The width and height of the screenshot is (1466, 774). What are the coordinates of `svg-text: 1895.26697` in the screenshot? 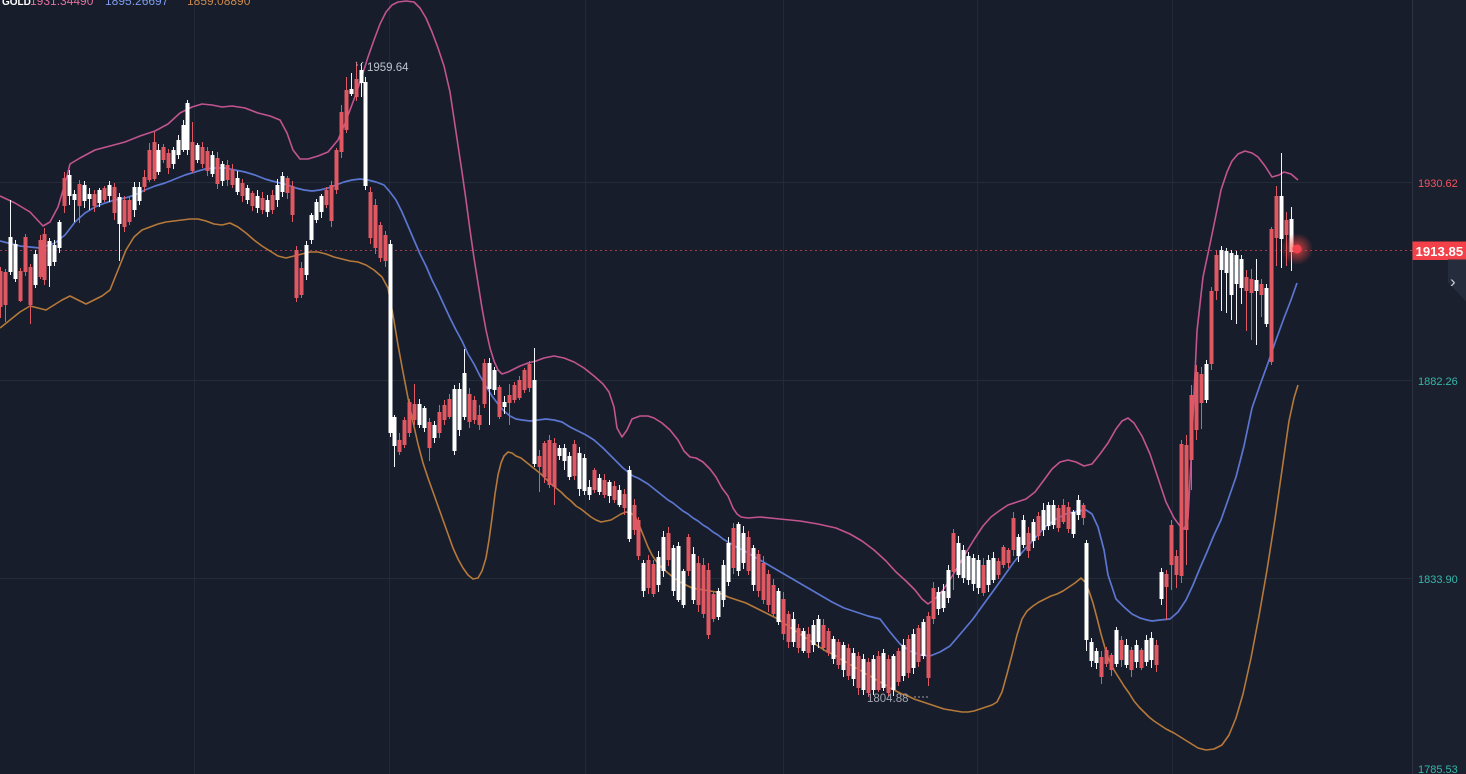 It's located at (137, 4).